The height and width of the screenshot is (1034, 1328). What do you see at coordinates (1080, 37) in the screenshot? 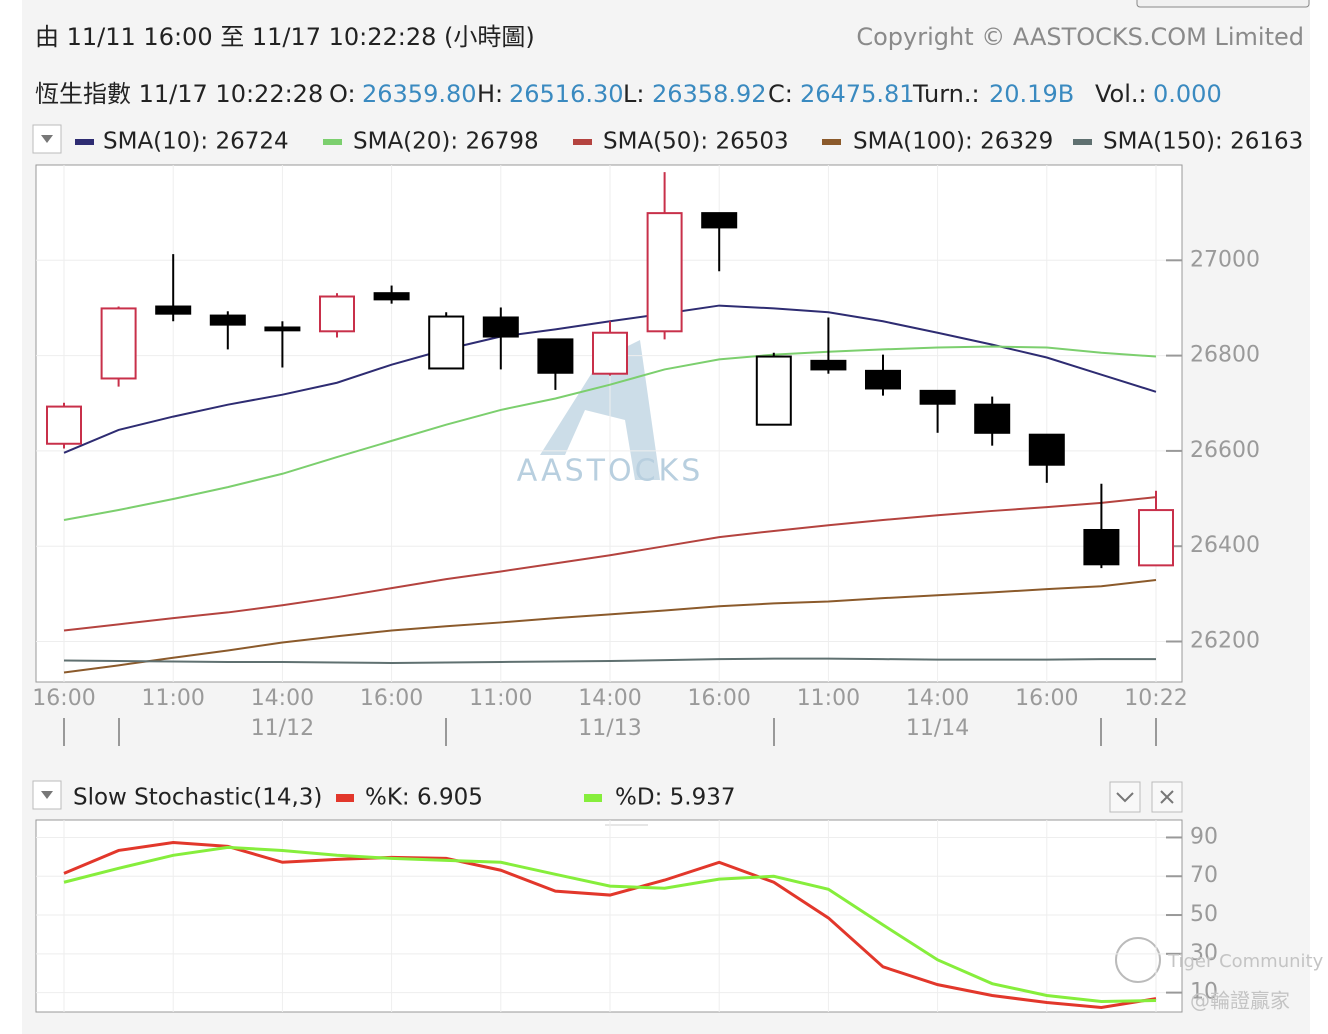
I see `copyright: Copyright © AASTOCKS.COM Limited` at bounding box center [1080, 37].